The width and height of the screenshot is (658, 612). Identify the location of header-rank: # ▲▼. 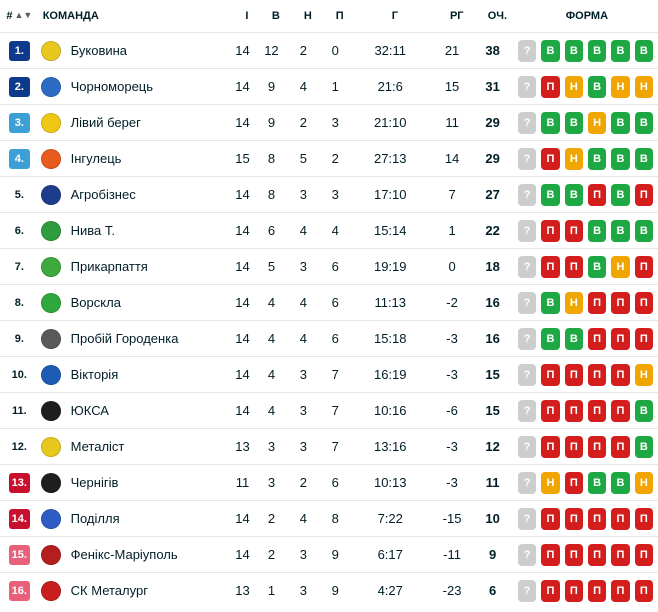
(19, 16).